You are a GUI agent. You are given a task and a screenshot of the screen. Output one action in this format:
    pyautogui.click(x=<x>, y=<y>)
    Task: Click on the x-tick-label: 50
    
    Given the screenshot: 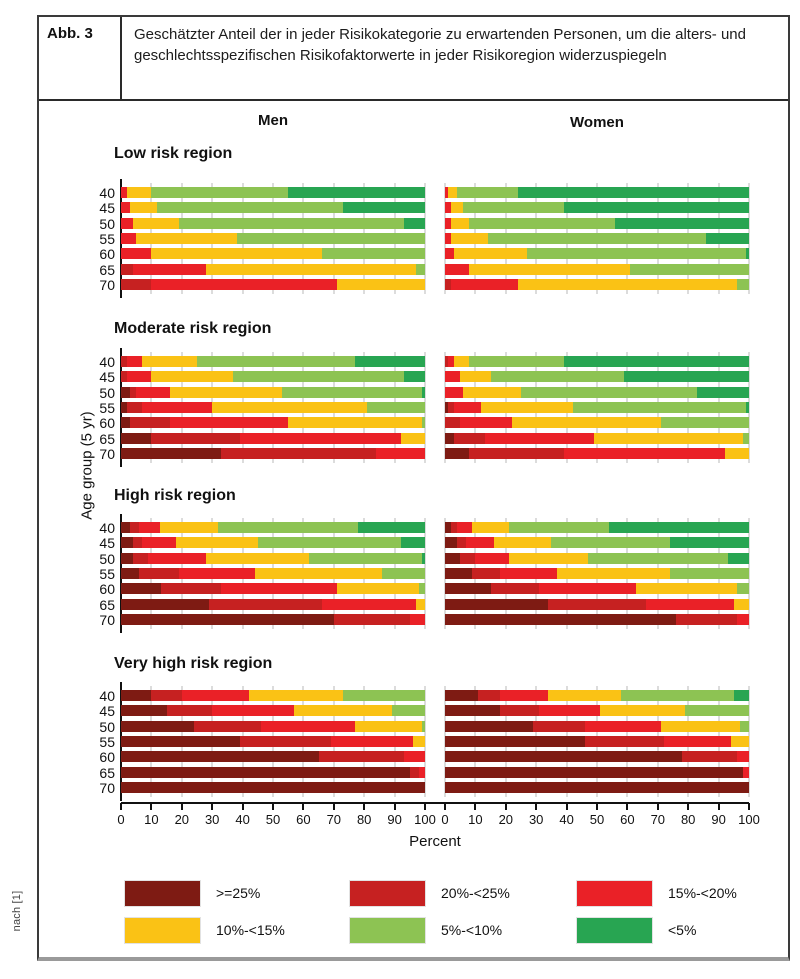 What is the action you would take?
    pyautogui.click(x=273, y=819)
    